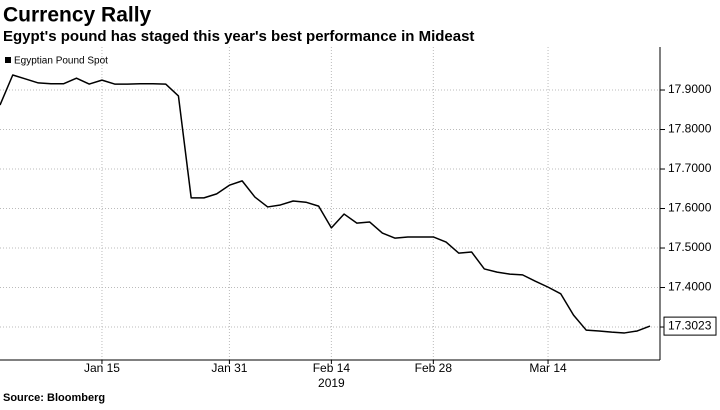 Image resolution: width=720 pixels, height=410 pixels. What do you see at coordinates (548, 368) in the screenshot?
I see `x-tick-label: Mar 14` at bounding box center [548, 368].